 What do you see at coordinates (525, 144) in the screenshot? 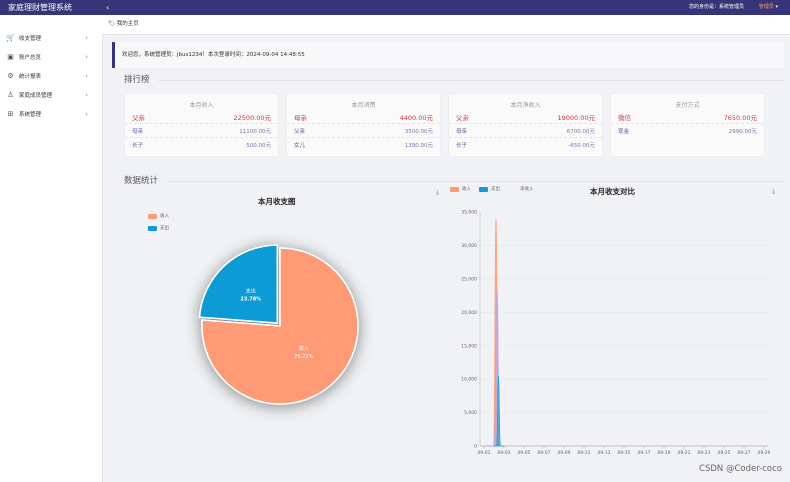
I see `rank-row: 长子 -650.00元` at bounding box center [525, 144].